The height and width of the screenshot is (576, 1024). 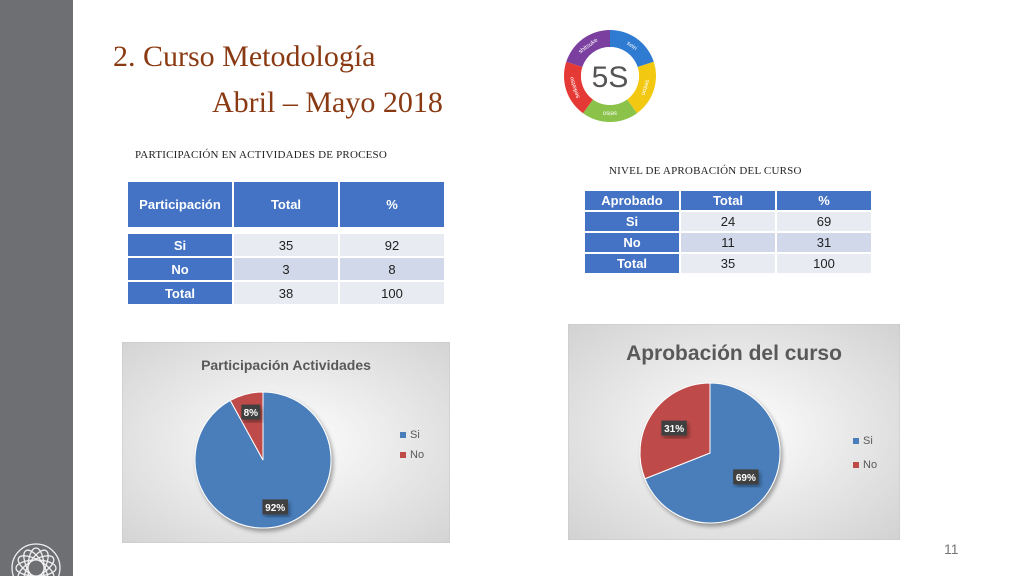 What do you see at coordinates (824, 221) in the screenshot?
I see `table-cell: 69` at bounding box center [824, 221].